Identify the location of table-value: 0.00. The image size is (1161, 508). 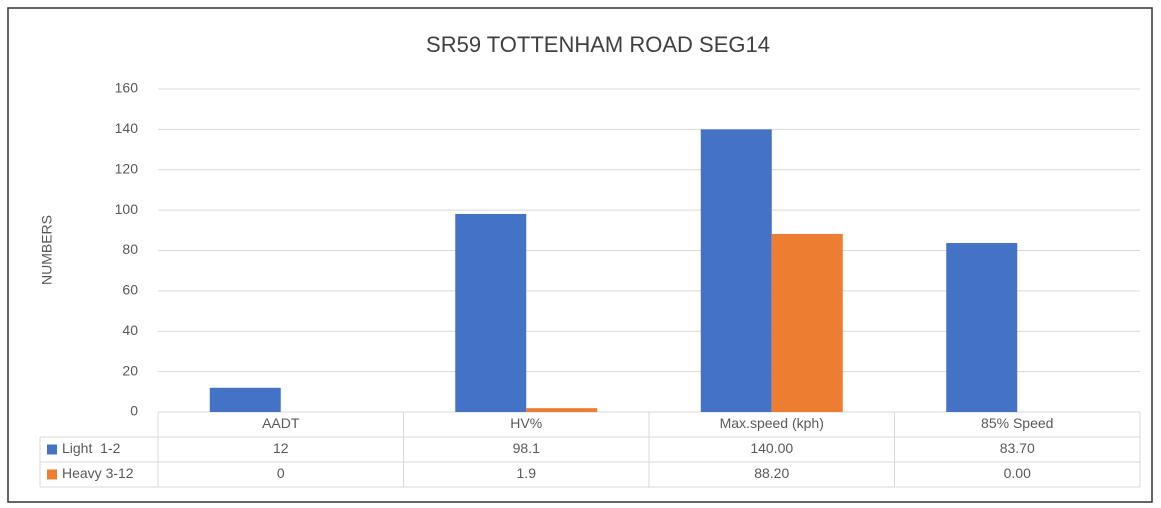
(1017, 473).